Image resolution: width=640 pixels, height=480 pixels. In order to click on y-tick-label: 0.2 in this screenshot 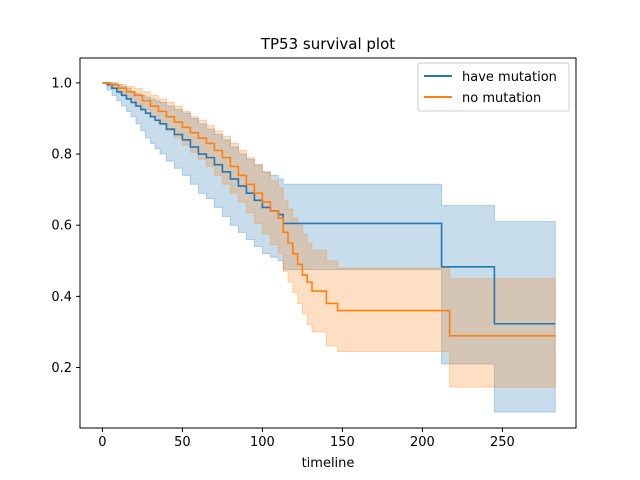, I will do `click(61, 368)`.